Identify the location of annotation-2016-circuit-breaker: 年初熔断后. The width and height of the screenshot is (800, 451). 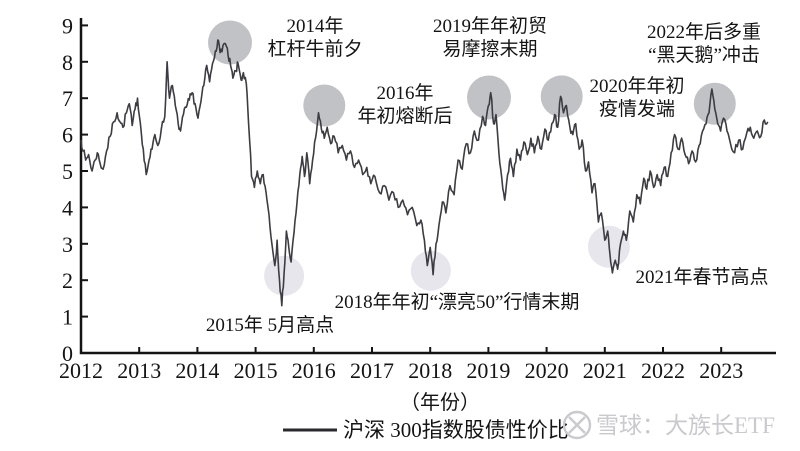
(404, 116).